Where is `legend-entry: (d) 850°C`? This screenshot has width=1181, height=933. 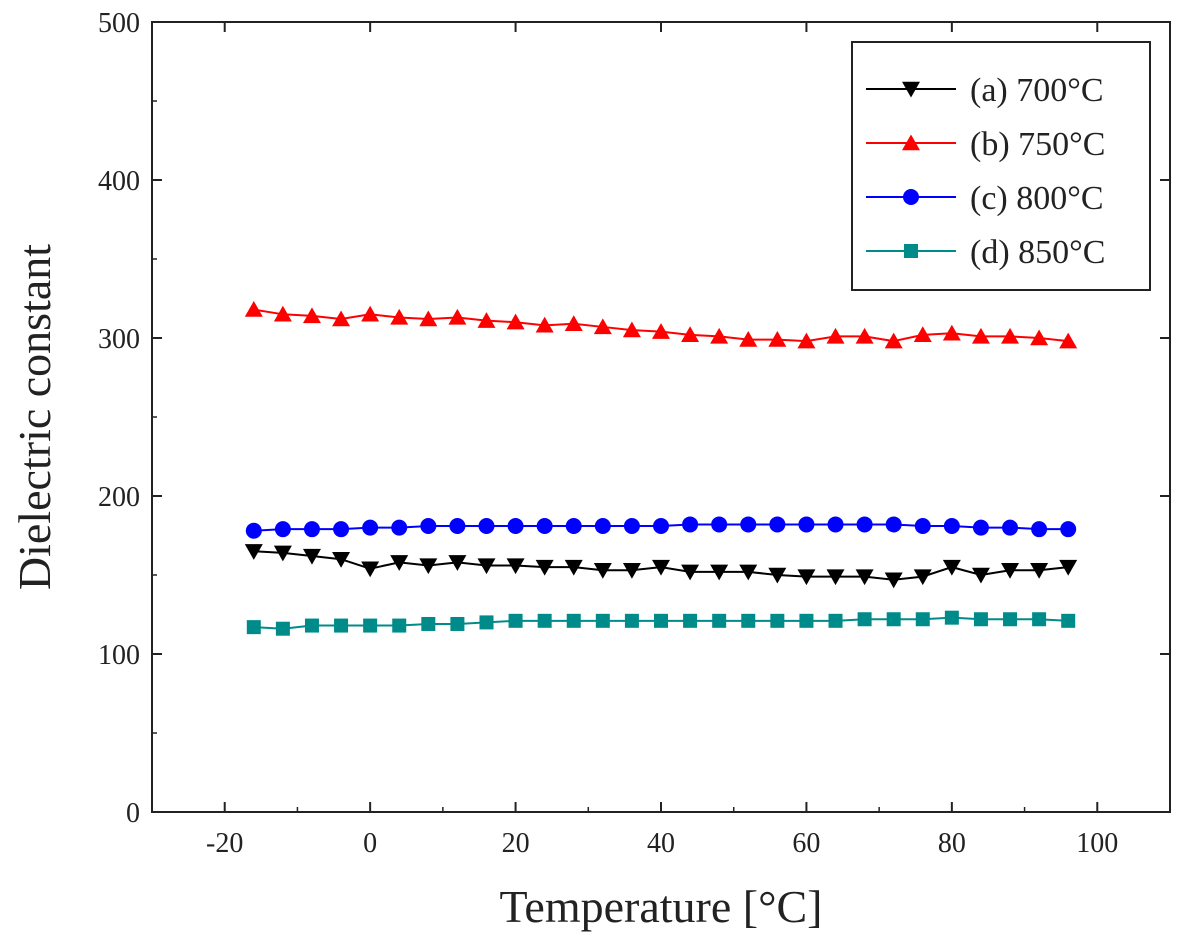 legend-entry: (d) 850°C is located at coordinates (985, 252).